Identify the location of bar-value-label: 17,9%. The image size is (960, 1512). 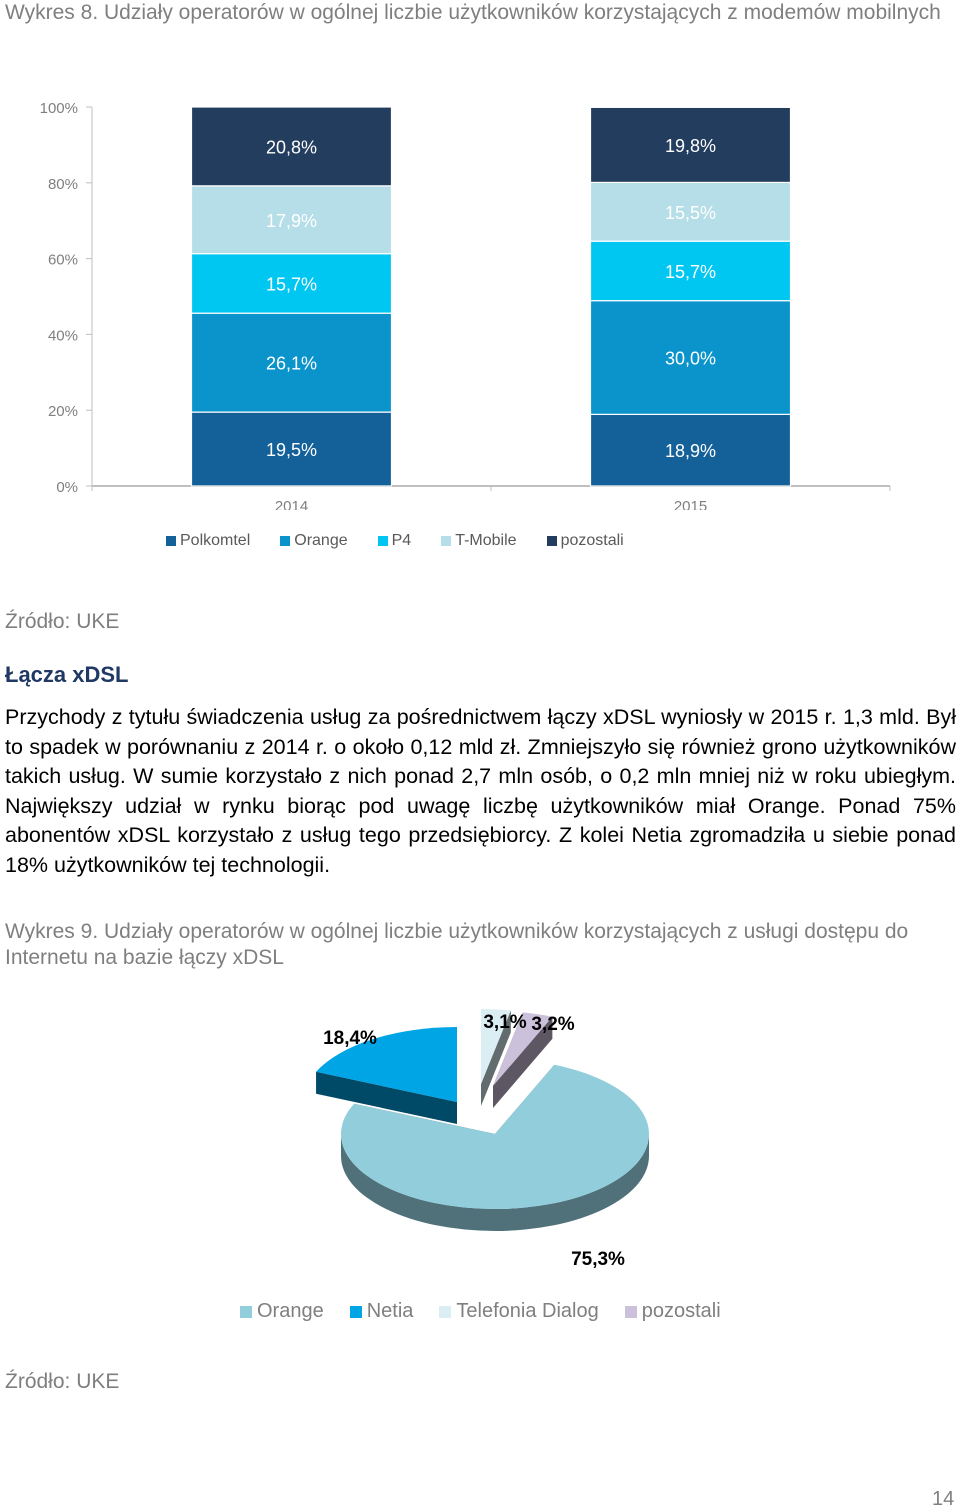
(291, 221).